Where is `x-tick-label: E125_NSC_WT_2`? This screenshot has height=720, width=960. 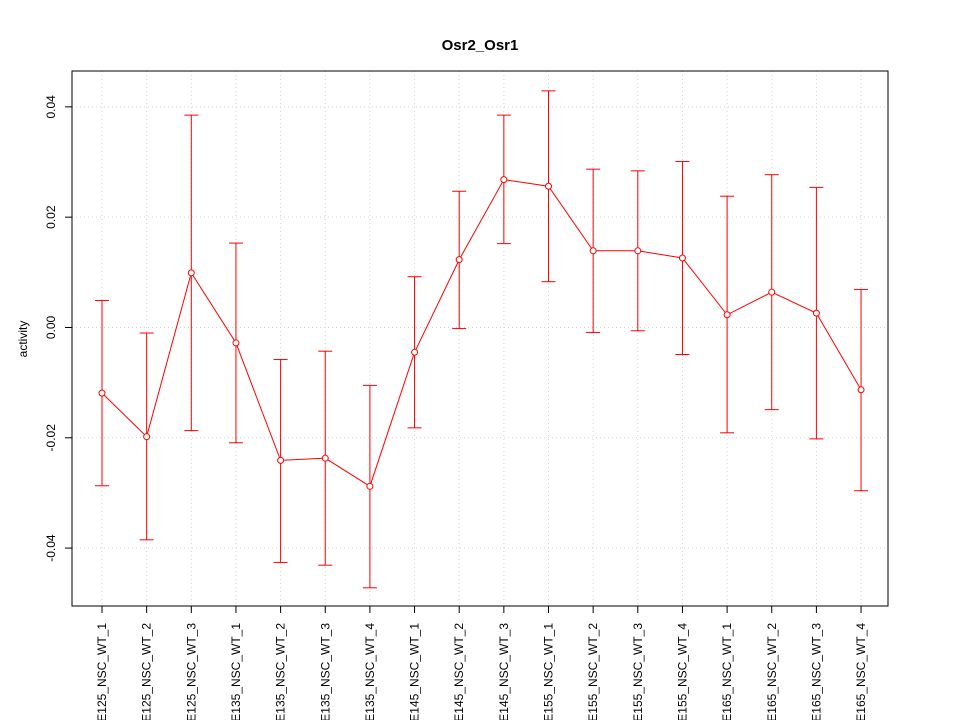 x-tick-label: E125_NSC_WT_2 is located at coordinates (147, 671).